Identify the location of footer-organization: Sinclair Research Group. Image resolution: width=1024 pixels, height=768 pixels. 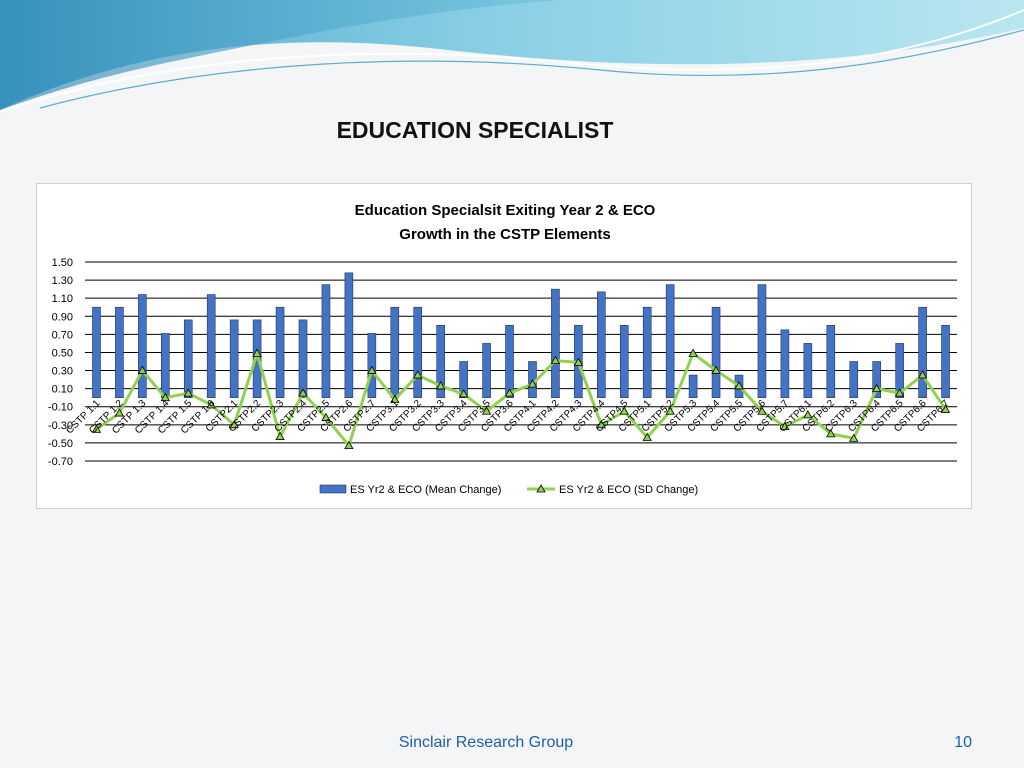
(486, 742).